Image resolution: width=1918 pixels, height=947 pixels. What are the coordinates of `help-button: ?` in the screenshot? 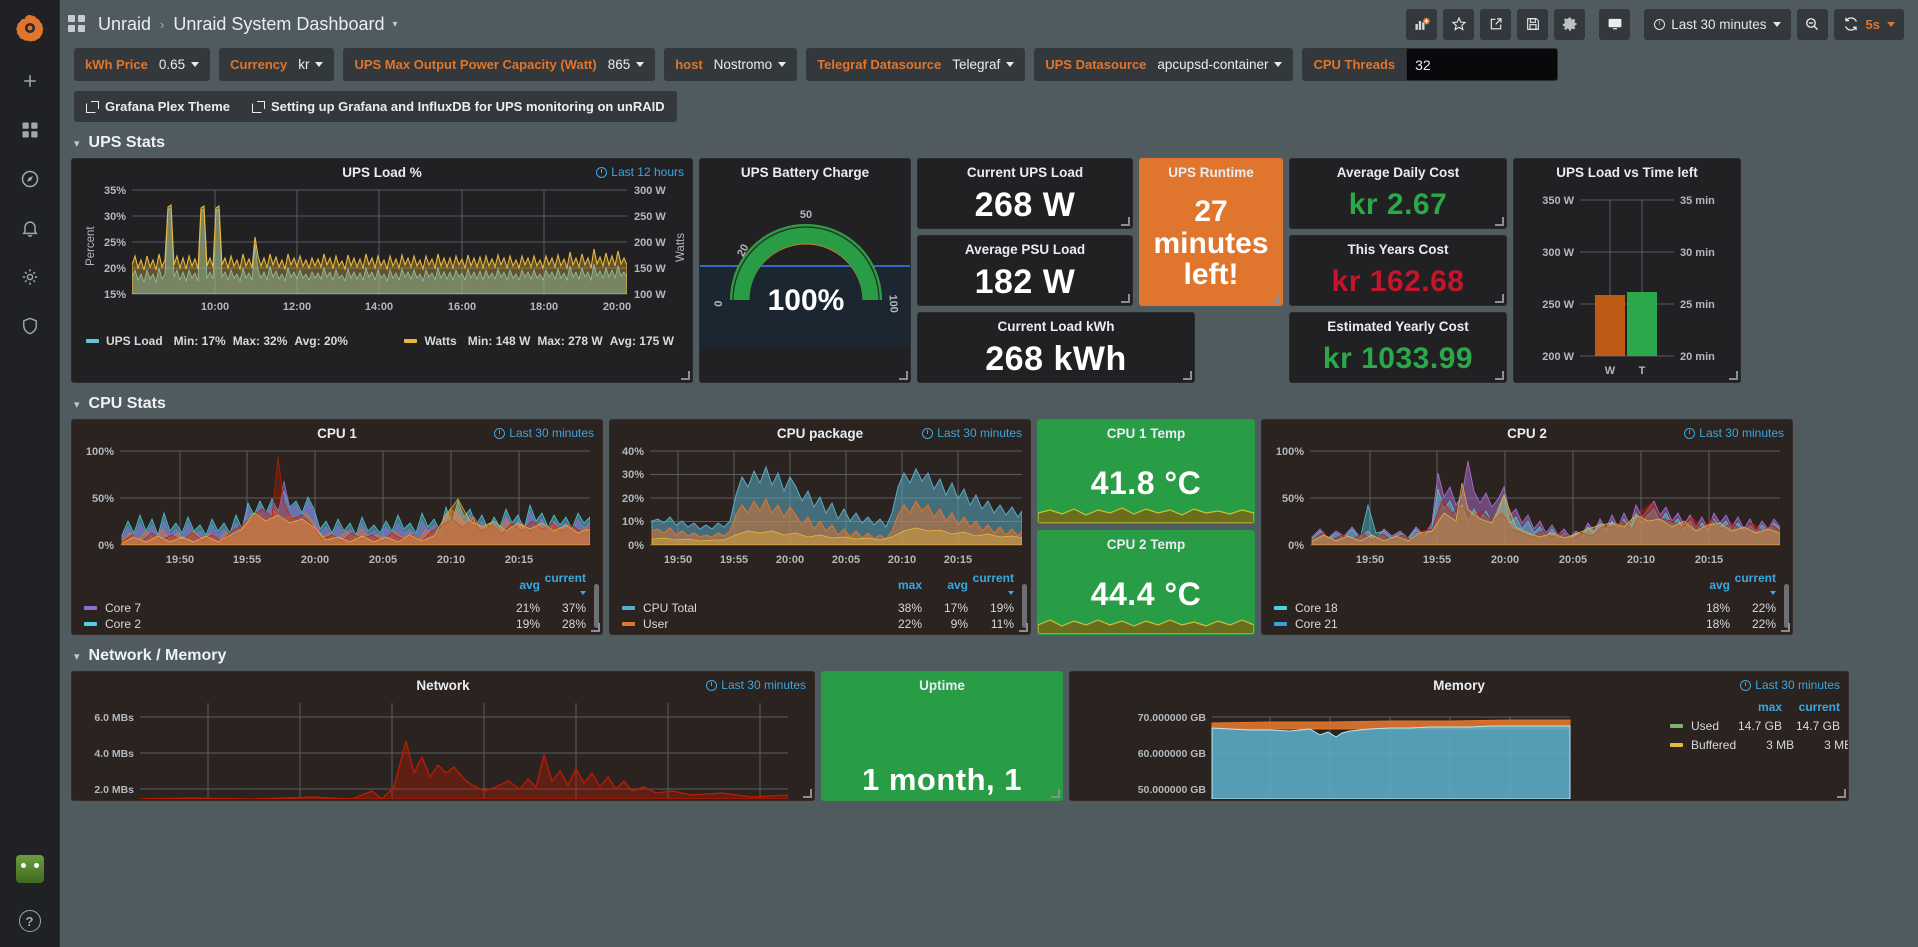 It's located at (30, 921).